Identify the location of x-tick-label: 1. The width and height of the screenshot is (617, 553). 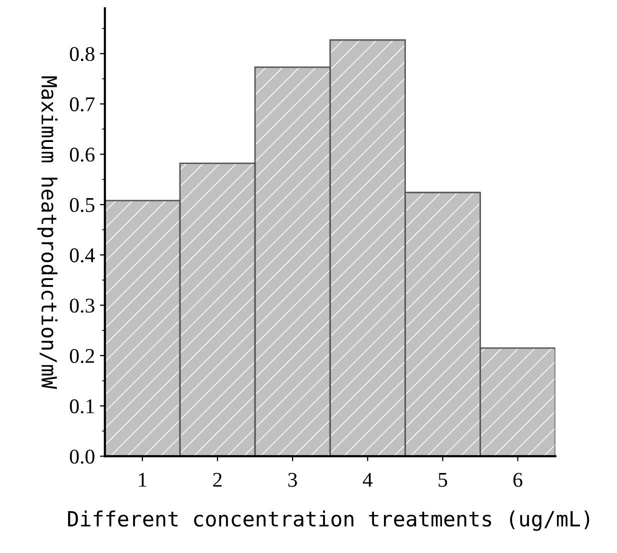
(142, 479).